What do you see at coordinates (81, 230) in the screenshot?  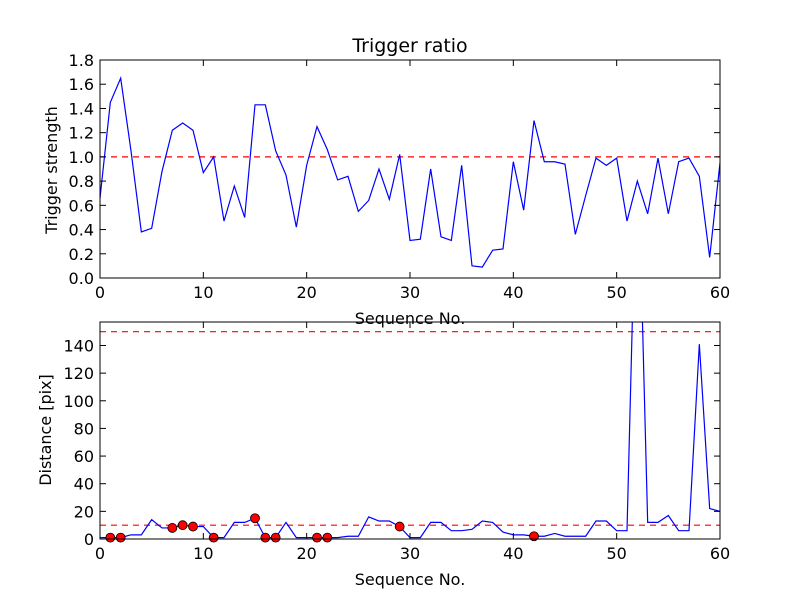 I see `y-tick-label: 0.4` at bounding box center [81, 230].